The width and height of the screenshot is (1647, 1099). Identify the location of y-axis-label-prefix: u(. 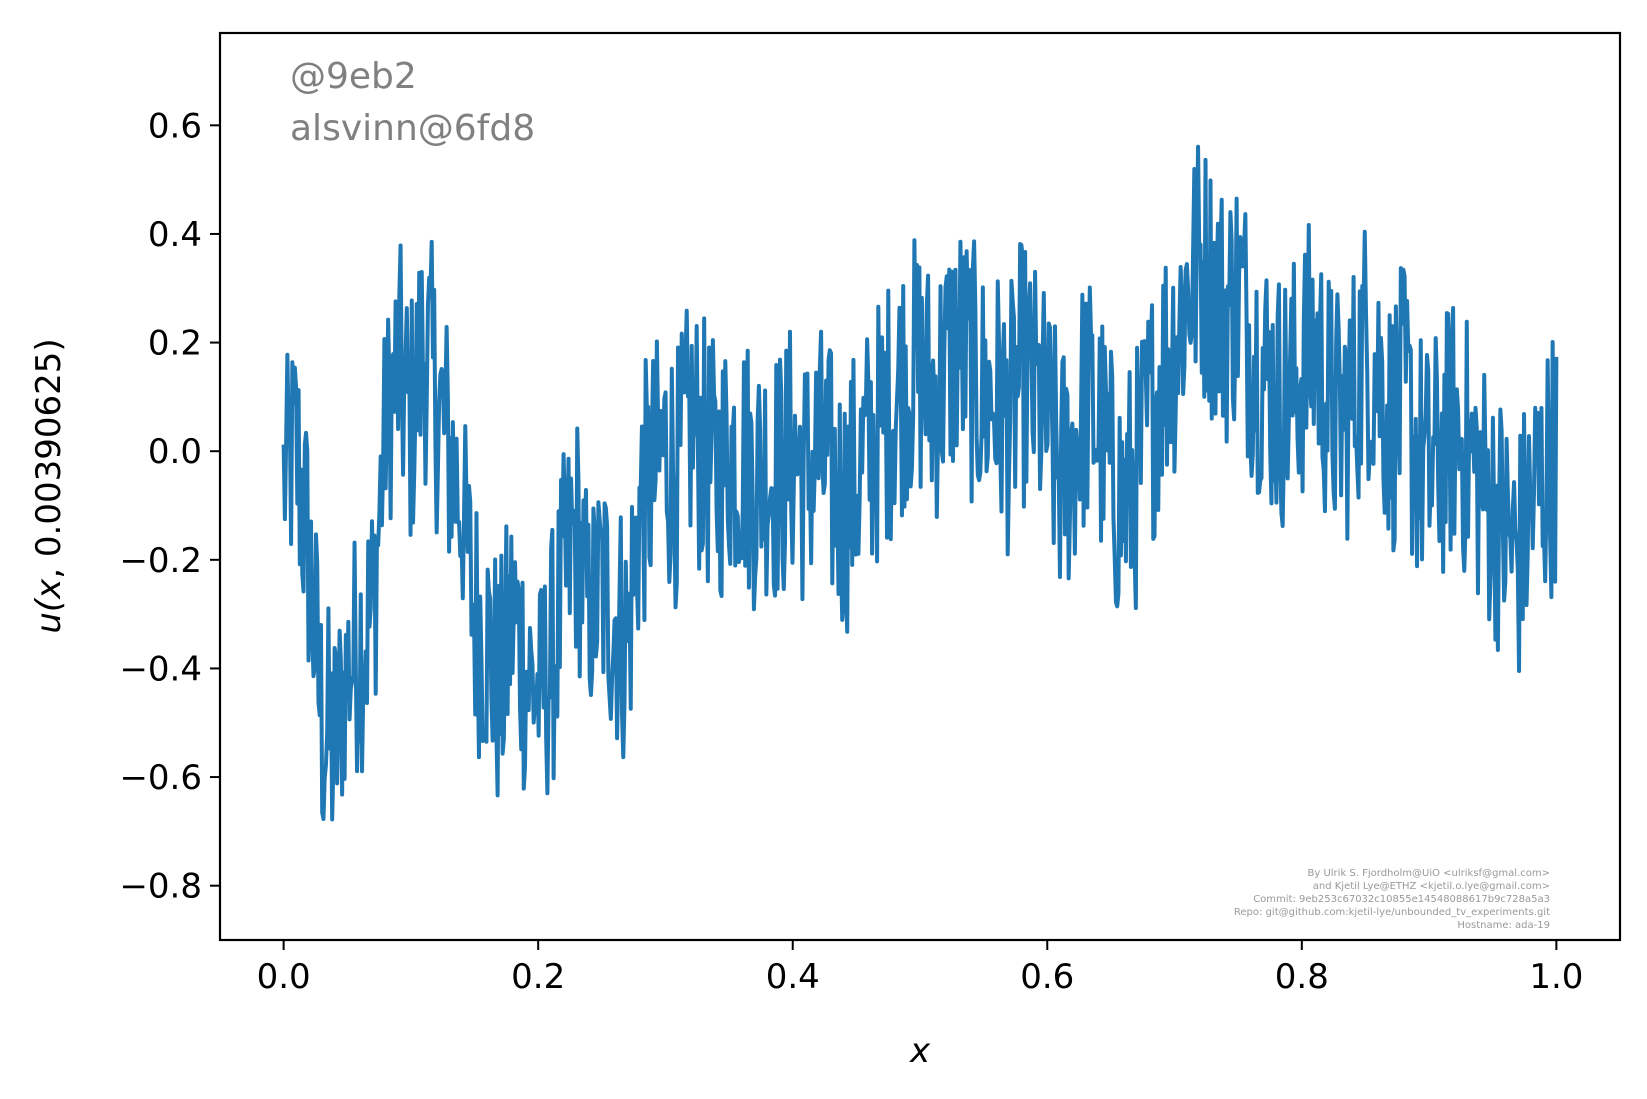
(49, 615).